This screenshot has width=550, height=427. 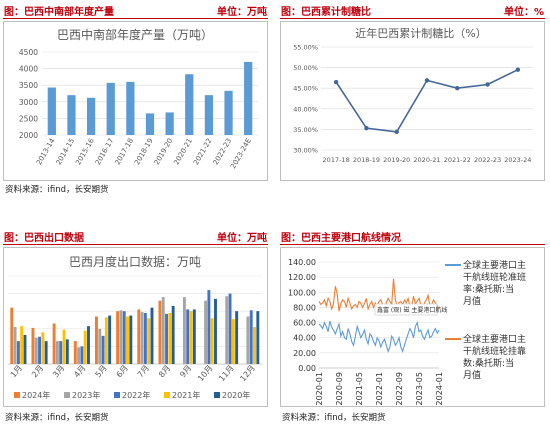 I want to click on legend-label: 全球主要港口主干航线班轮准班率:桑托斯:当月值, so click(x=494, y=283).